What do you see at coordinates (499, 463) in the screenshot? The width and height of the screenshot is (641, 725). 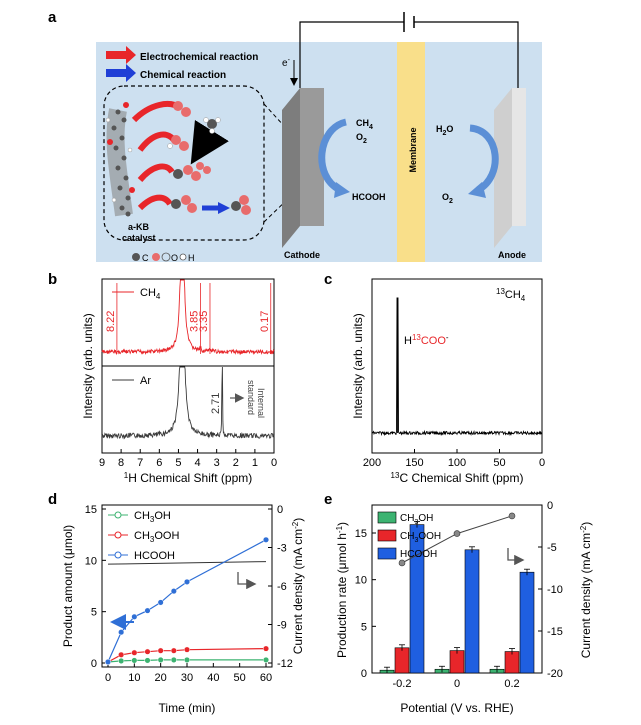 I see `x-tick-label-c: 50` at bounding box center [499, 463].